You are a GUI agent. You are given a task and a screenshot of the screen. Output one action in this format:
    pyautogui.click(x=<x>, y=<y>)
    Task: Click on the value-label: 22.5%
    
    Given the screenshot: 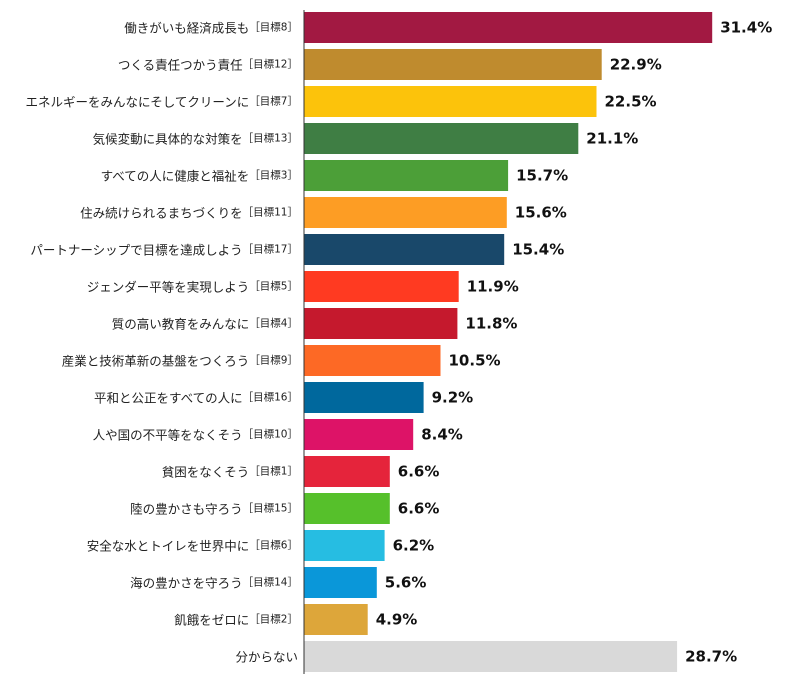 What is the action you would take?
    pyautogui.click(x=631, y=102)
    